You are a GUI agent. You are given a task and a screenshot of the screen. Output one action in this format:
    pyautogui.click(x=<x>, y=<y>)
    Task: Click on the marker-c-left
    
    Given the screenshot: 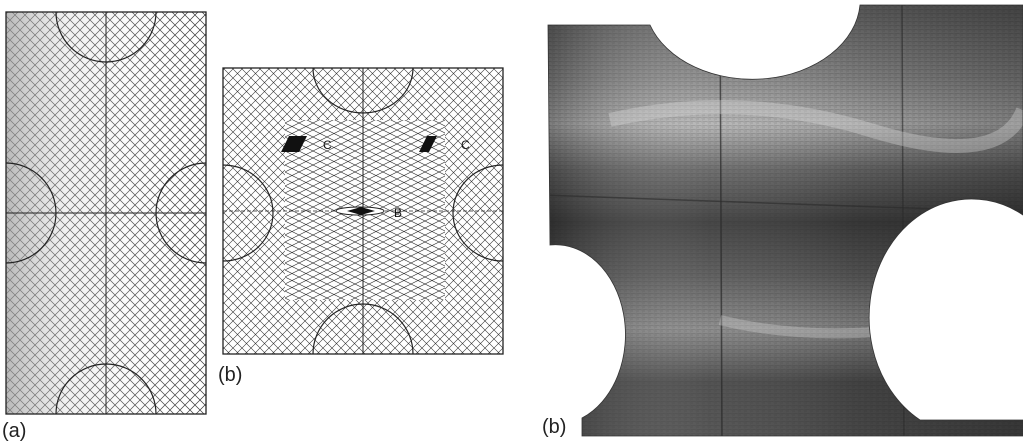 What is the action you would take?
    pyautogui.click(x=294, y=144)
    